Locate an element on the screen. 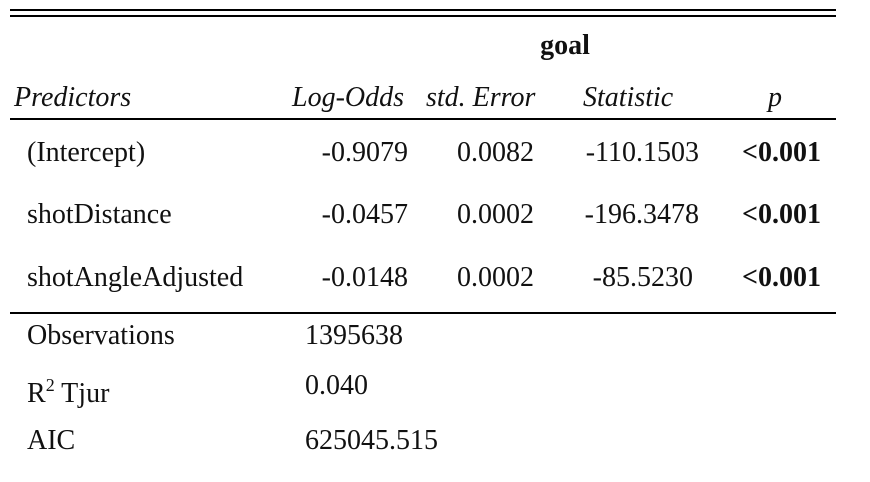 Image resolution: width=870 pixels, height=482 pixels. row-1-std-error: 0.0002 is located at coordinates (495, 214).